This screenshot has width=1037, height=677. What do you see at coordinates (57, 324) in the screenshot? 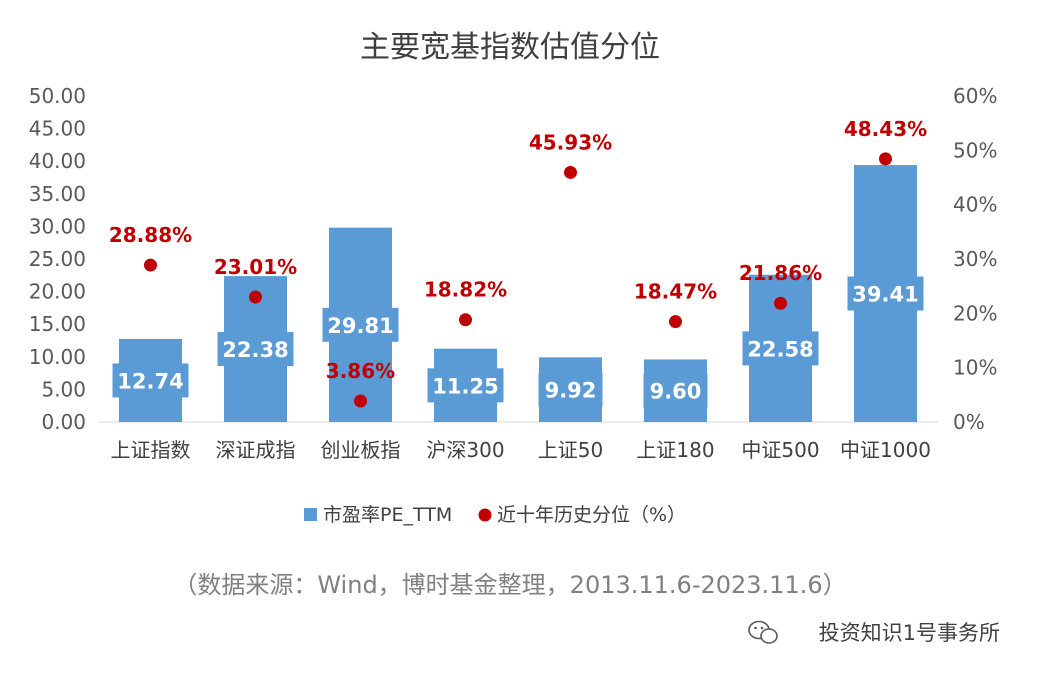
I see `y-tick-label: 15.00` at bounding box center [57, 324].